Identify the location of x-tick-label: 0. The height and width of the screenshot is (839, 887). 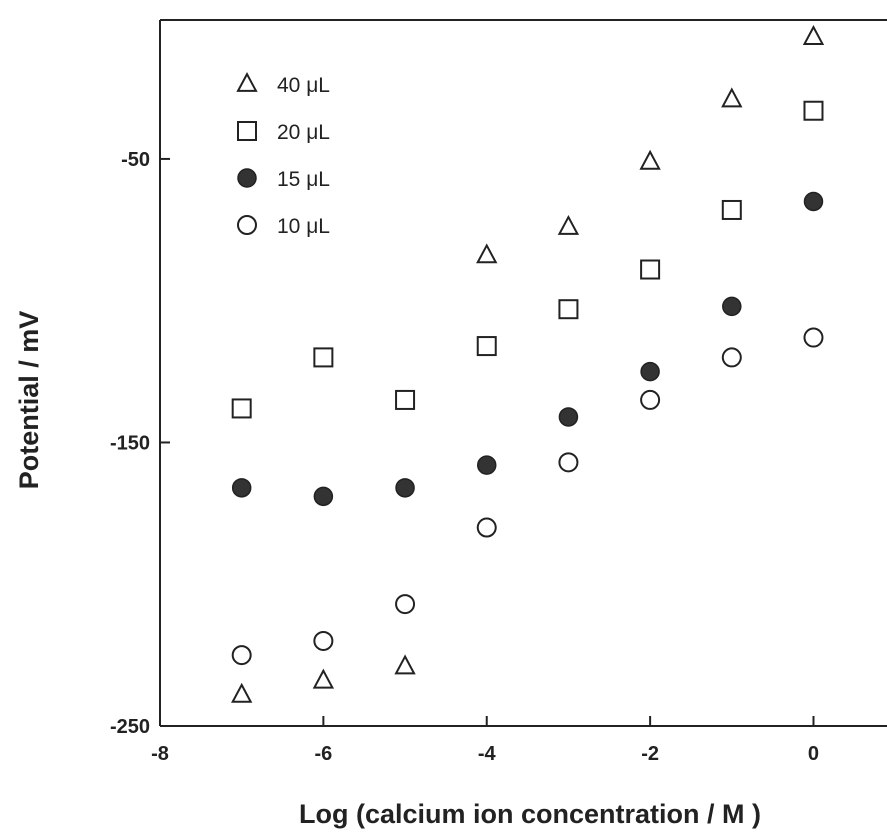
(813, 754).